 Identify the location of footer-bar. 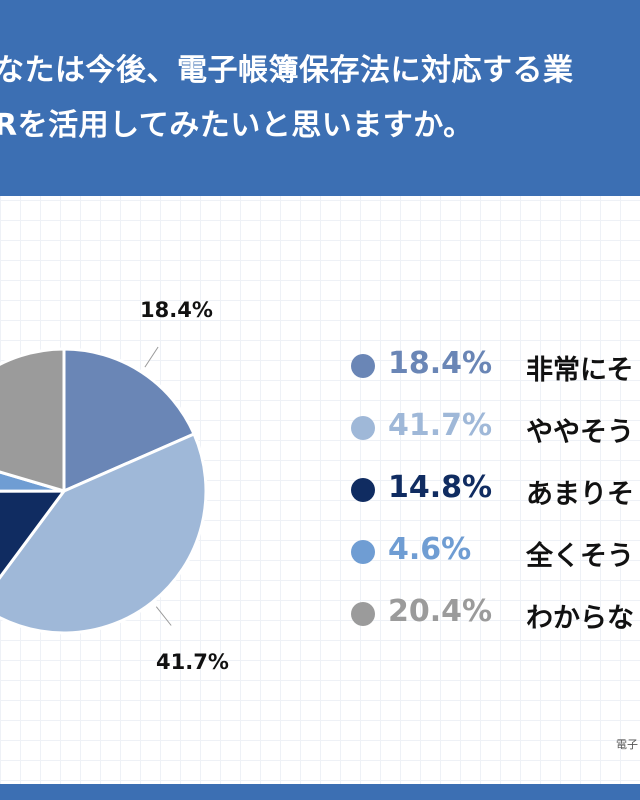
(320, 792).